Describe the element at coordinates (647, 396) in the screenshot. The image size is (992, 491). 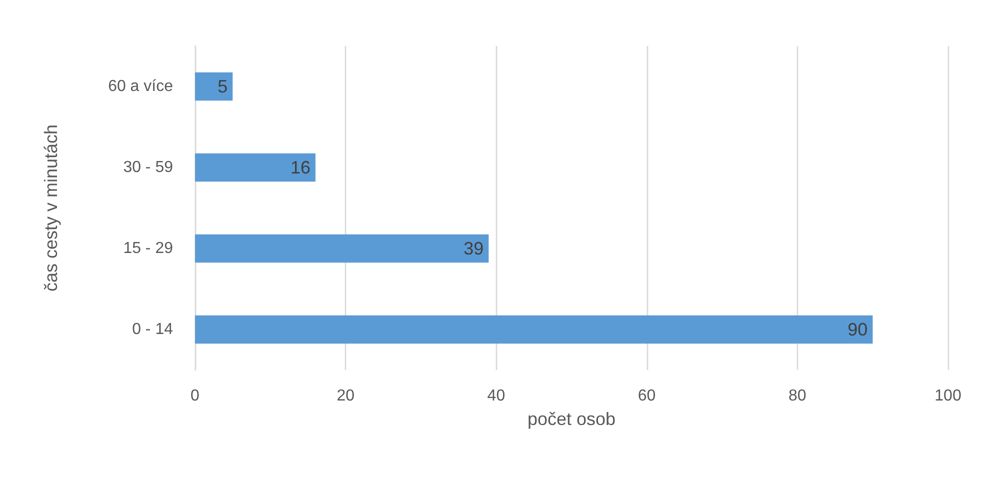
I see `x-tick-label: 60` at that location.